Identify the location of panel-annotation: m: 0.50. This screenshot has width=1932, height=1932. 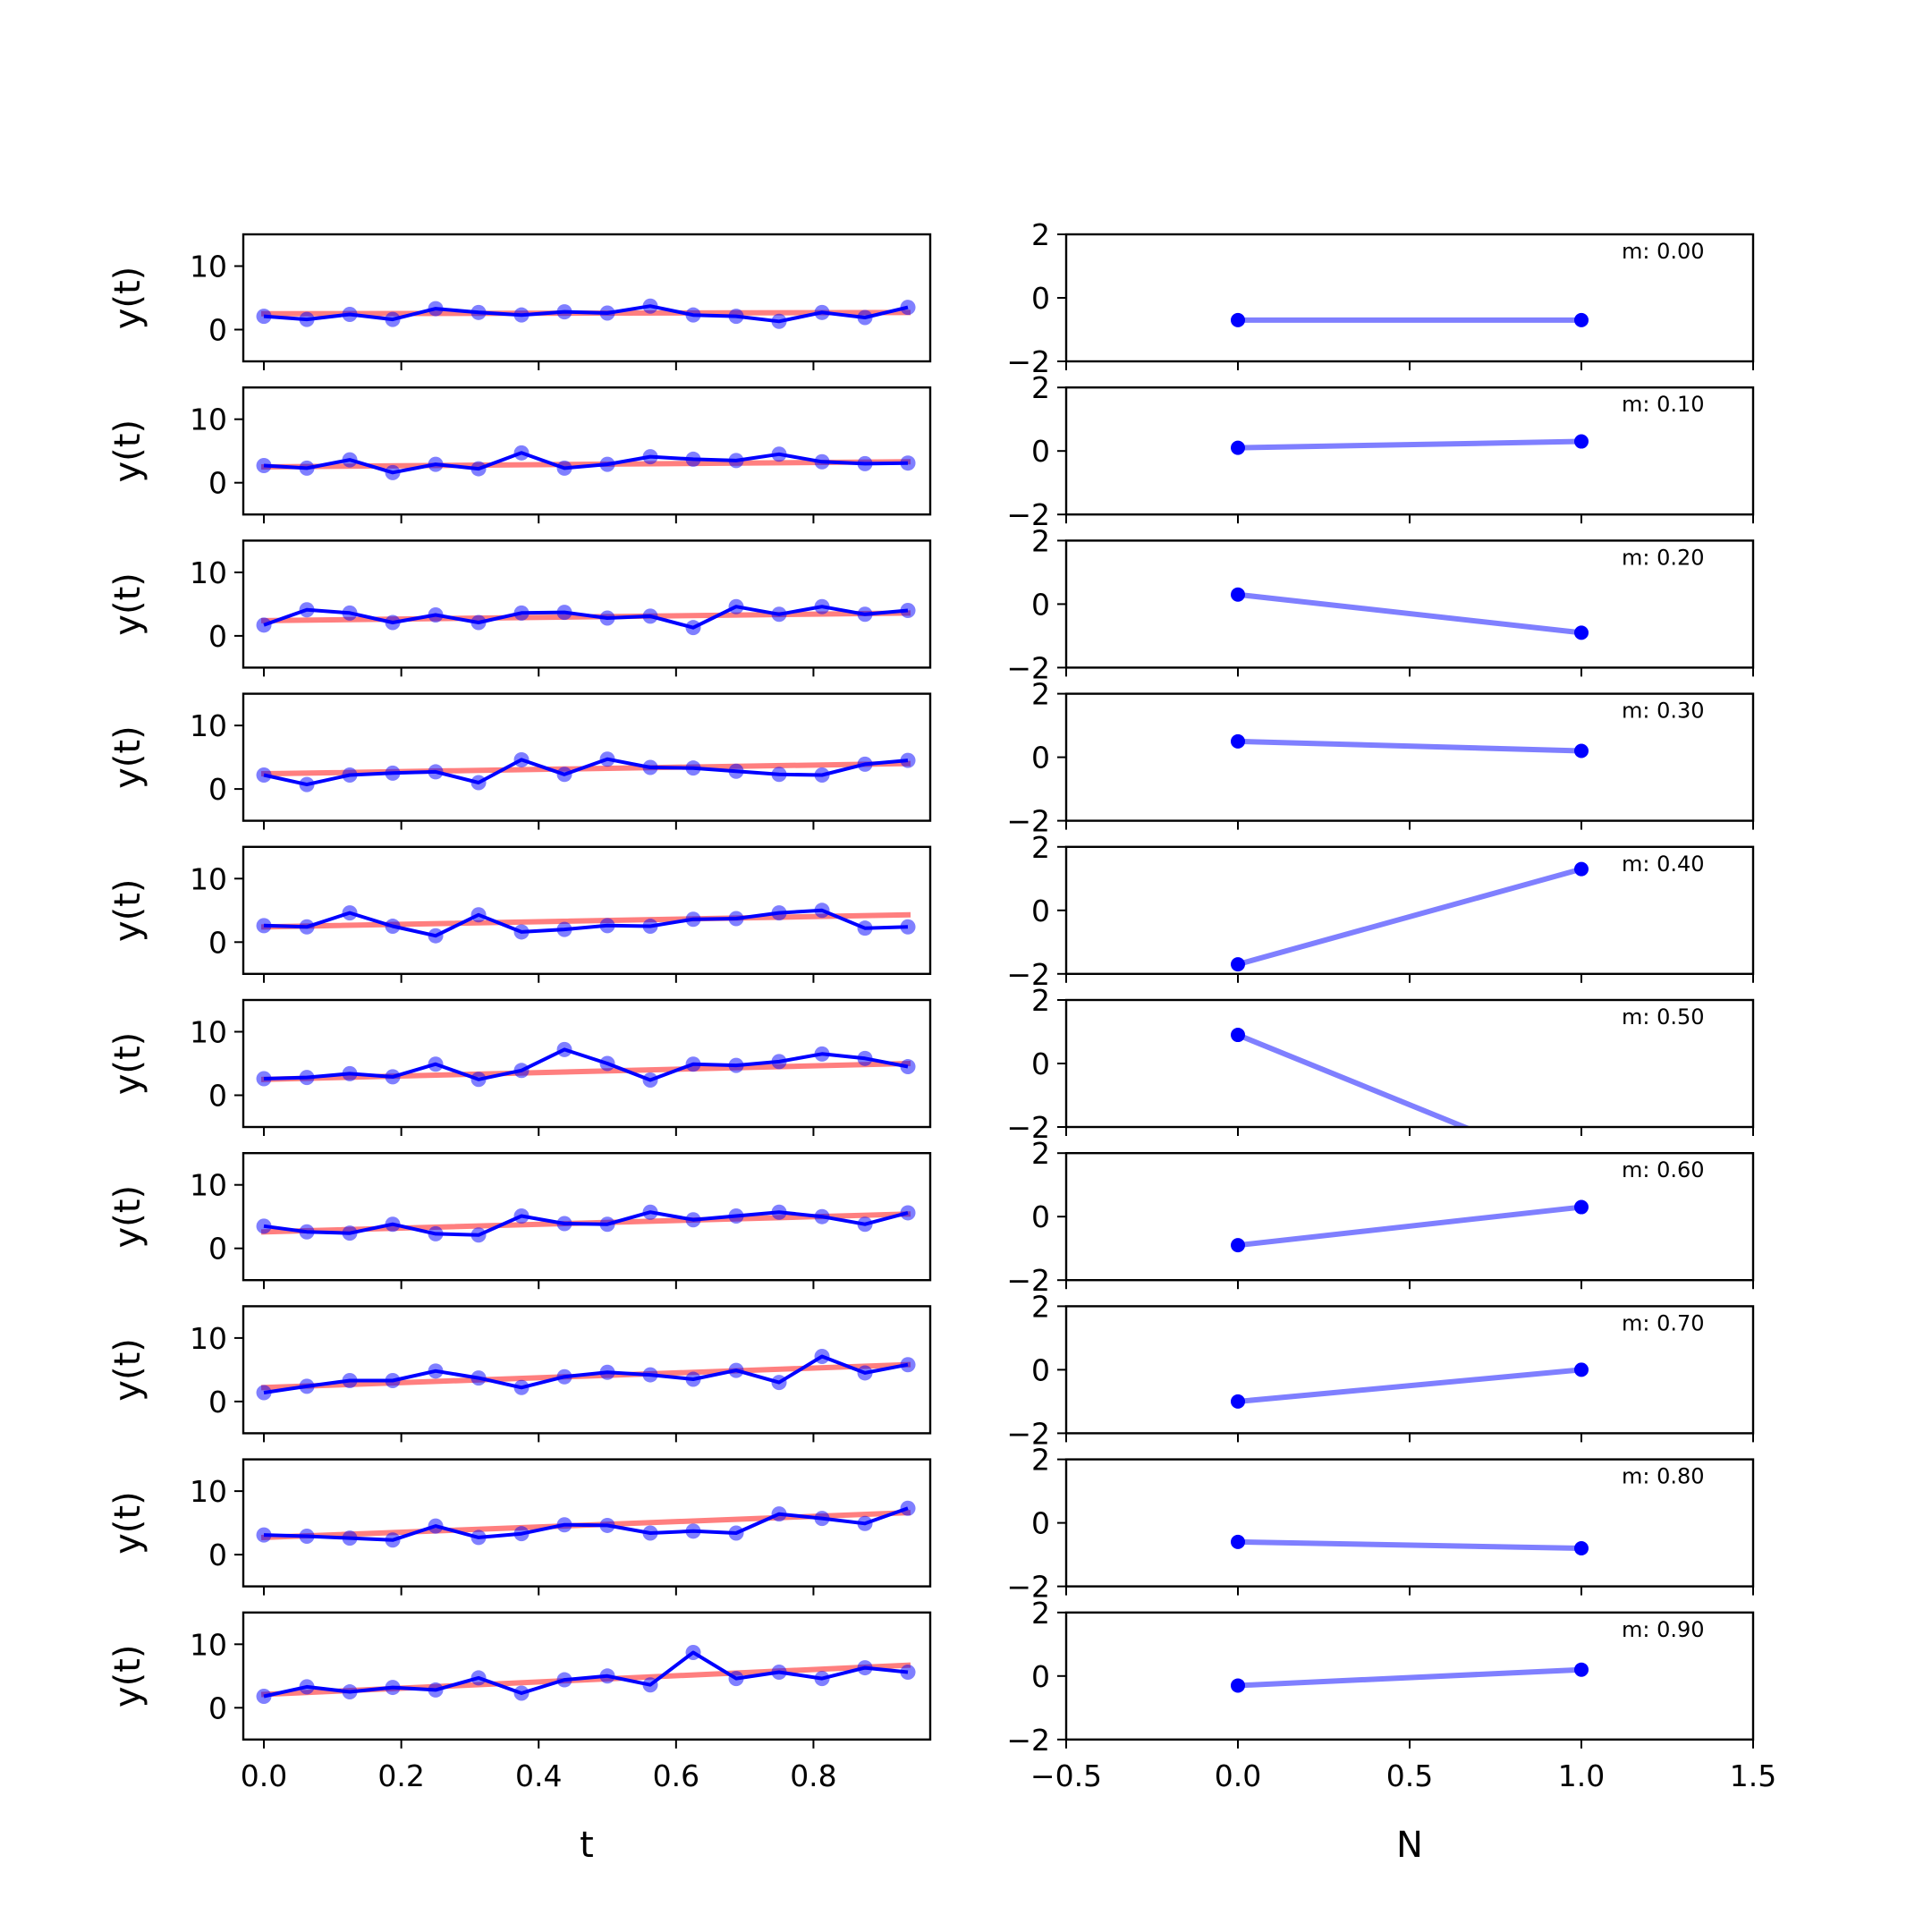
(1663, 1017).